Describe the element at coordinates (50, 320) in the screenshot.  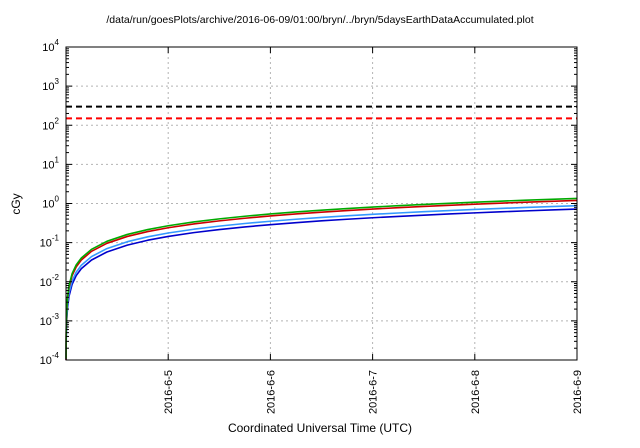
I see `svg-text: 10⁻³` at that location.